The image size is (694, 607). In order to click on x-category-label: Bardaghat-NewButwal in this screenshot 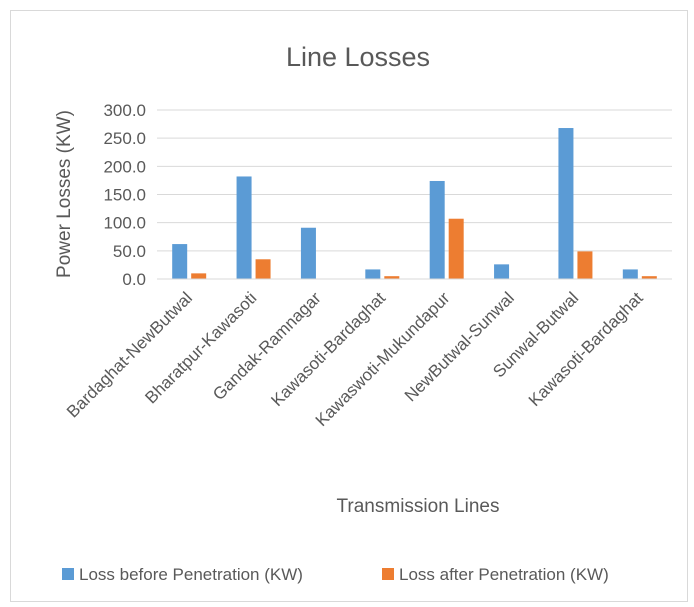, I will do `click(129, 354)`.